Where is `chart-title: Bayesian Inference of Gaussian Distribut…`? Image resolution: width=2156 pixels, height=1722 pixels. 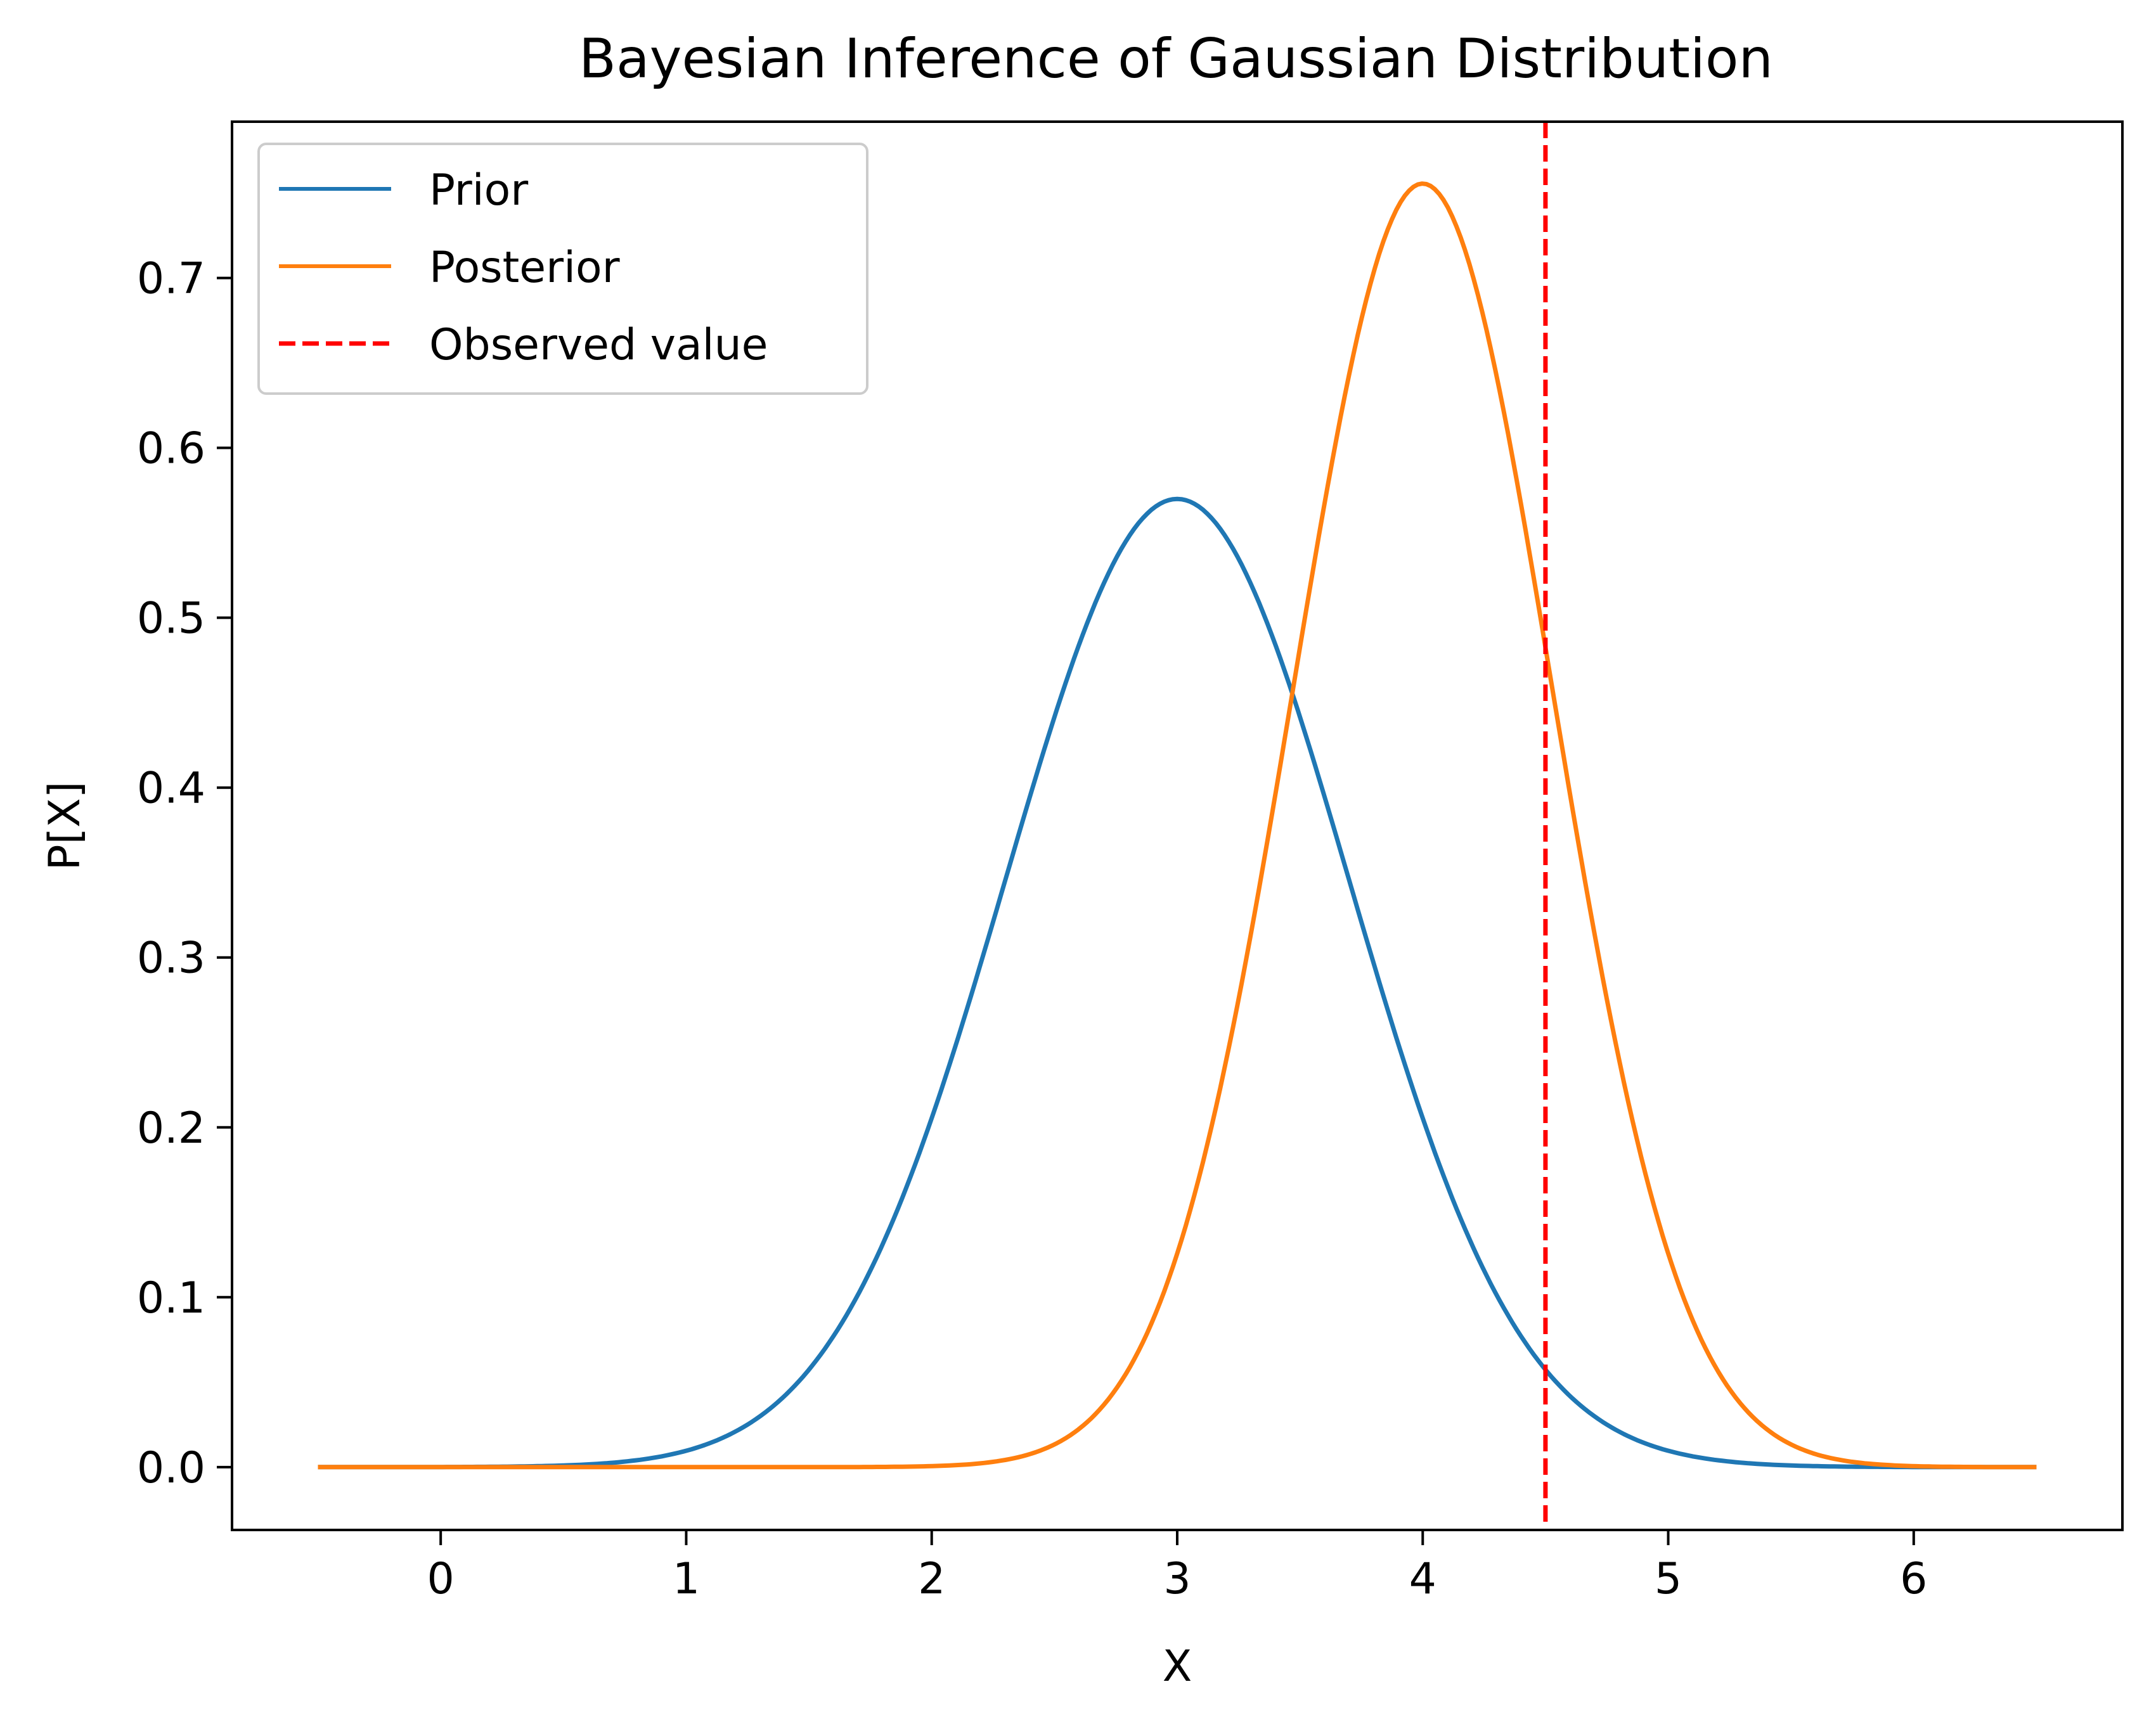
chart-title: Bayesian Inference of Gaussian Distribut… is located at coordinates (1176, 59).